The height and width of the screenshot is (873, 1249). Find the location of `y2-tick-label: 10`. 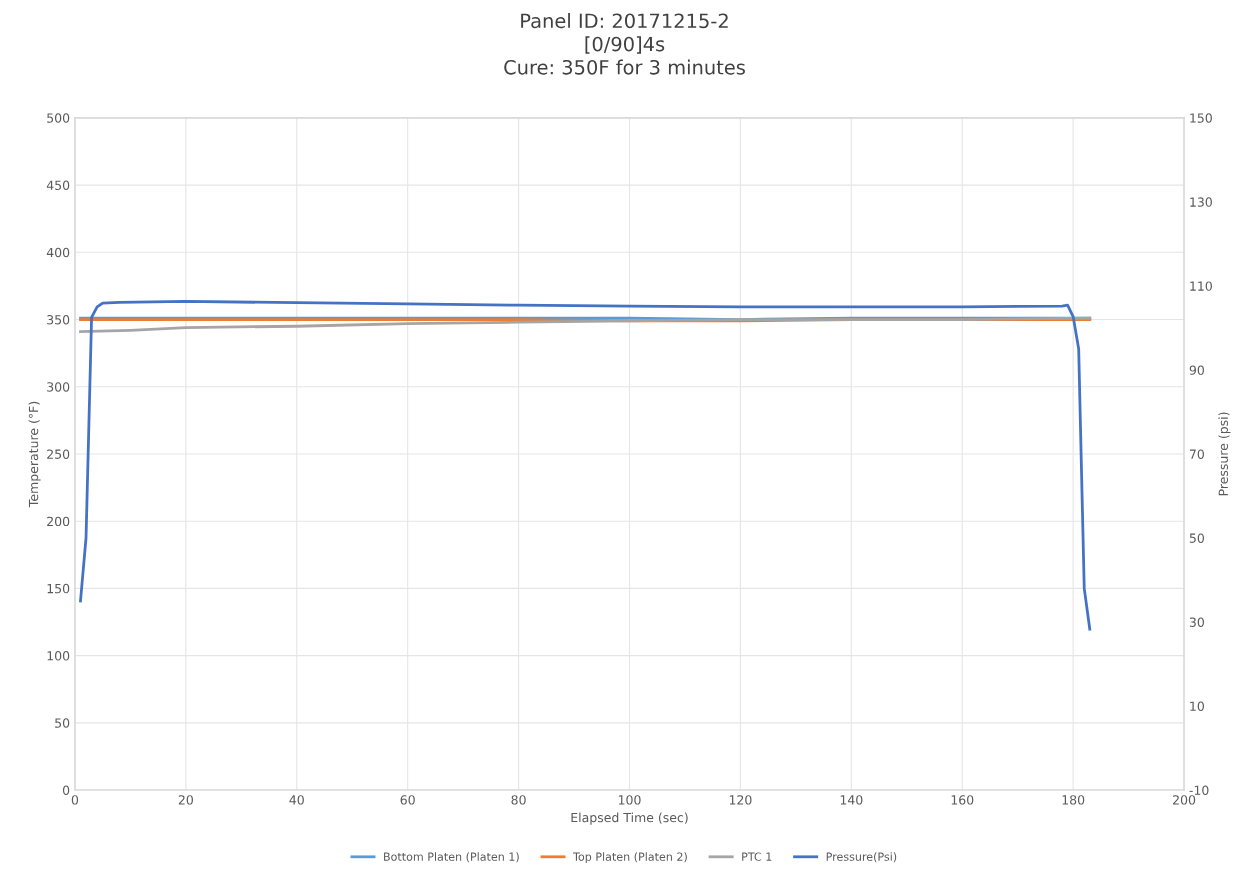

y2-tick-label: 10 is located at coordinates (1197, 706).